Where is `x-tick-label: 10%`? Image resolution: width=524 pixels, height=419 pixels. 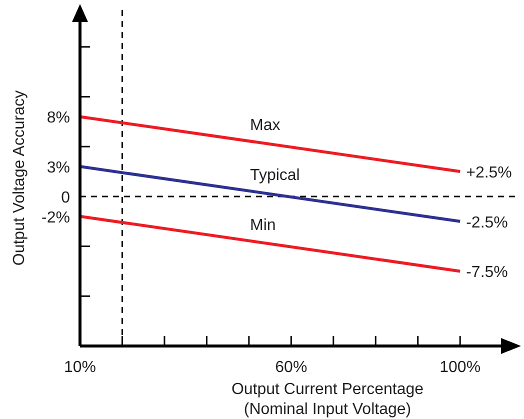
x-tick-label: 10% is located at coordinates (80, 367).